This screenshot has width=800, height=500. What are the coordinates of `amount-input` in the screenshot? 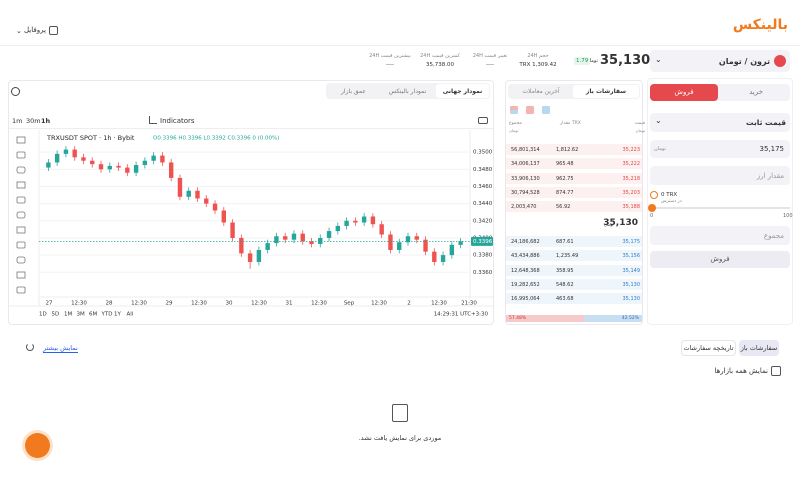 It's located at (720, 175).